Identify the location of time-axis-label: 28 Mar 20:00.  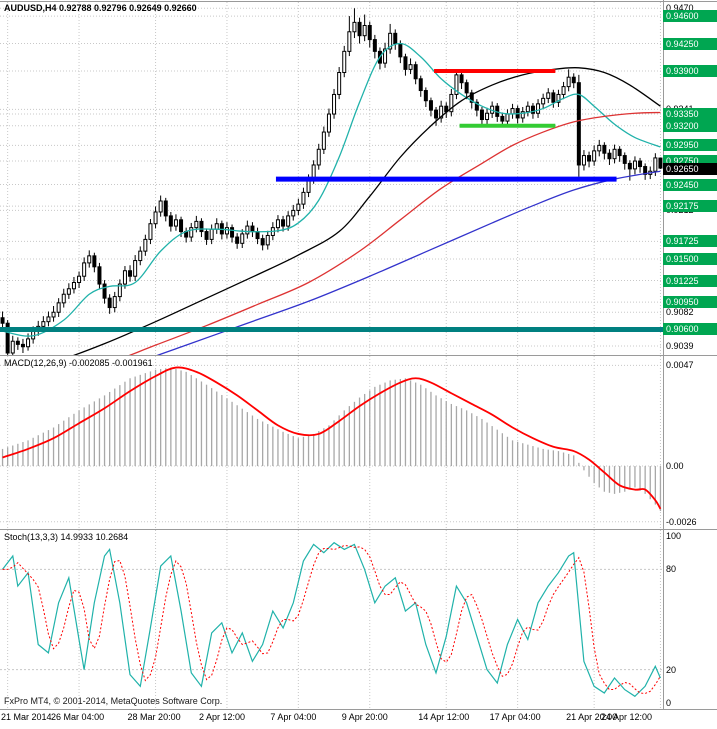
(154, 717).